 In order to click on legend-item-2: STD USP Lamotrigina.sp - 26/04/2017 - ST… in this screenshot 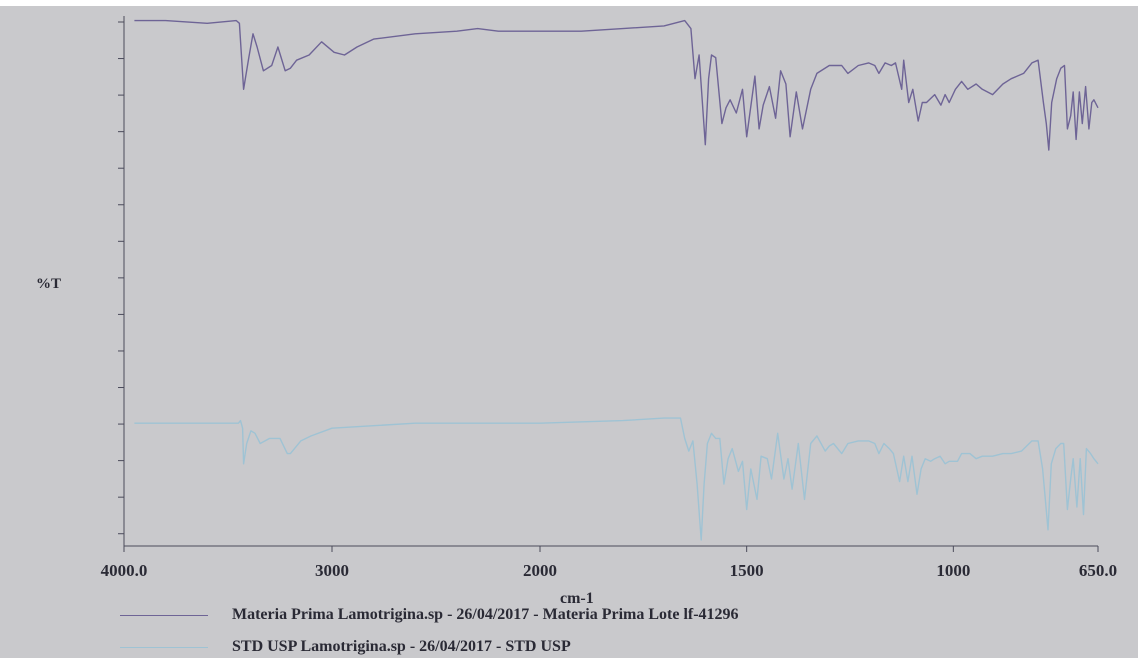, I will do `click(345, 647)`.